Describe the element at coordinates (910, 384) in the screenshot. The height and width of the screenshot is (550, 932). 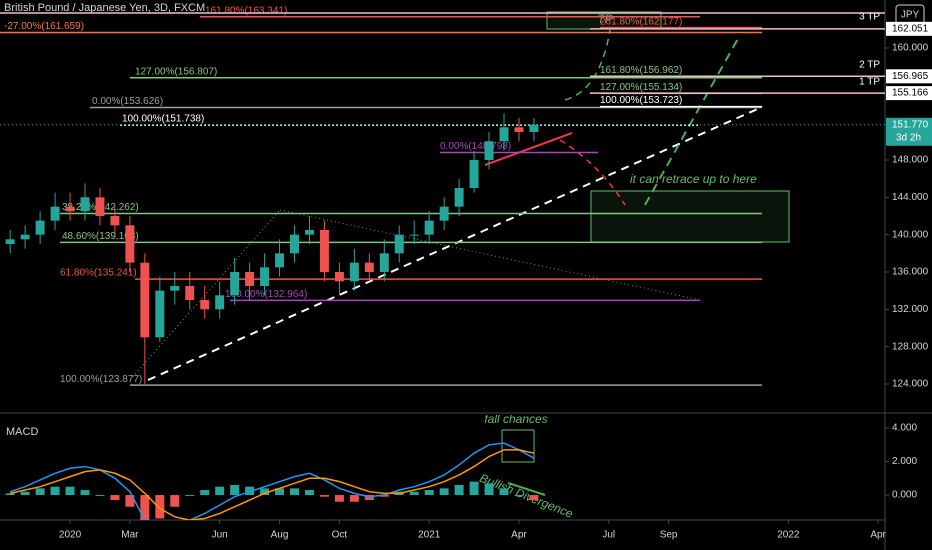
I see `y-tick-label: 124.000` at that location.